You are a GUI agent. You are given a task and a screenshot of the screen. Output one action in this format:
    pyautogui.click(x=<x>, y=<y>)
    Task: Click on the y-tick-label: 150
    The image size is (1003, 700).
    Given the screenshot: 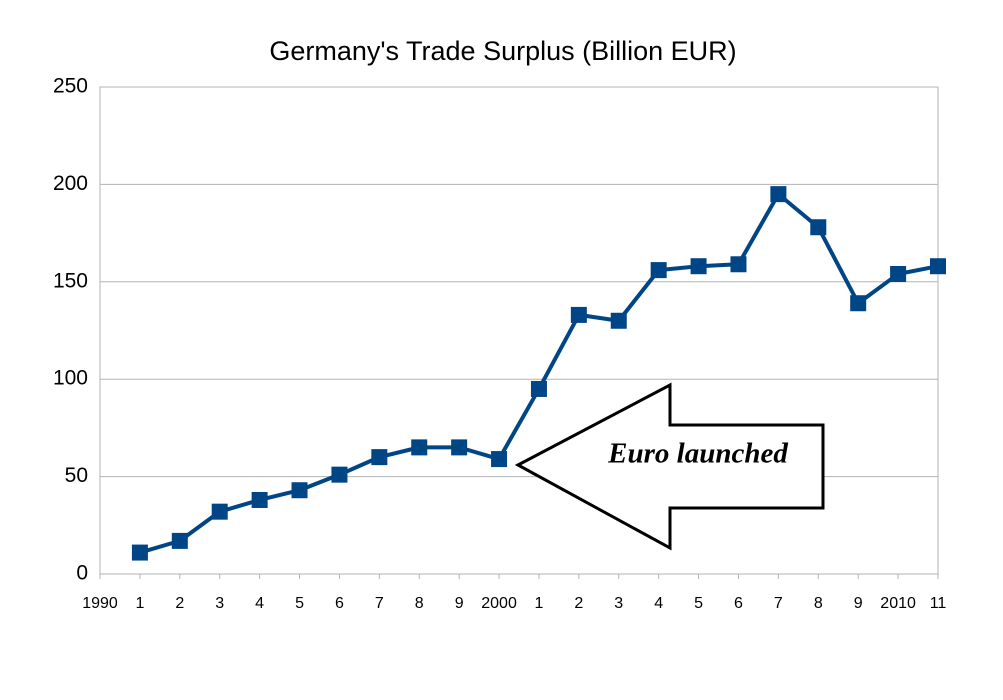 What is the action you would take?
    pyautogui.click(x=70, y=280)
    